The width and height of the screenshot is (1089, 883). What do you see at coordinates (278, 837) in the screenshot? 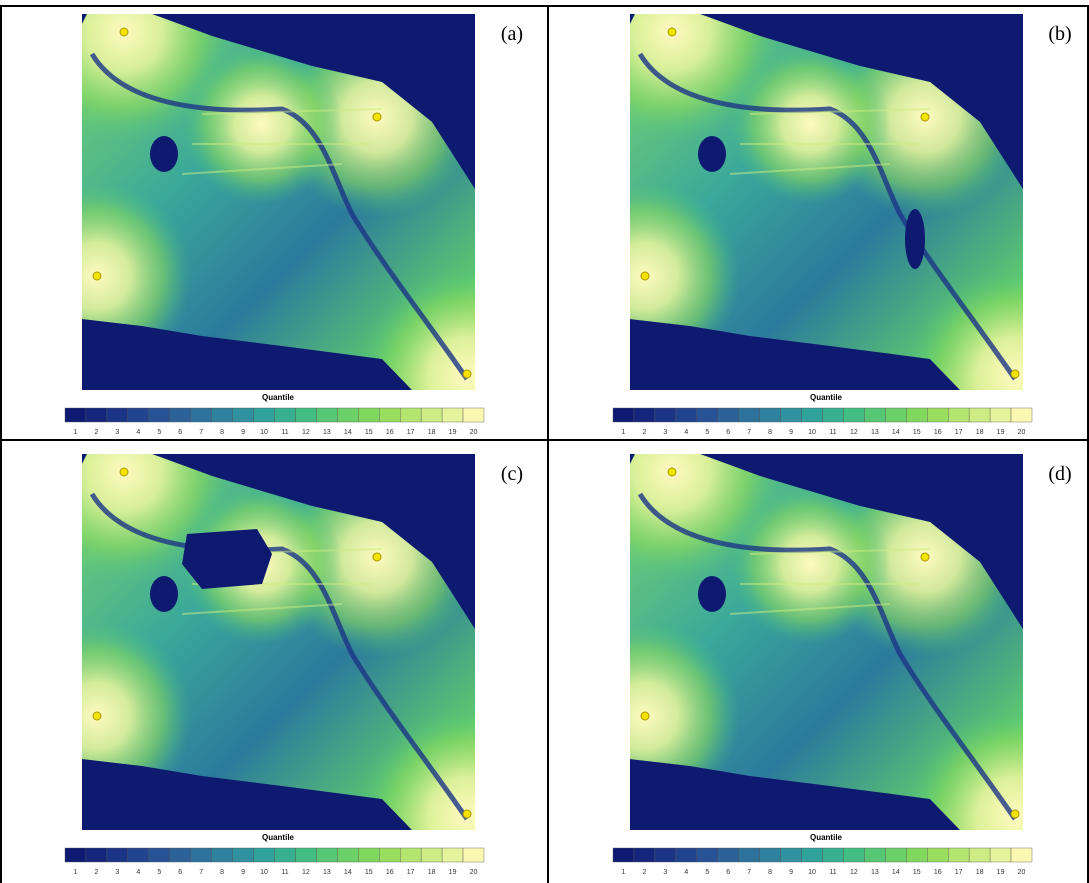
I see `legend-title: Quantile` at bounding box center [278, 837].